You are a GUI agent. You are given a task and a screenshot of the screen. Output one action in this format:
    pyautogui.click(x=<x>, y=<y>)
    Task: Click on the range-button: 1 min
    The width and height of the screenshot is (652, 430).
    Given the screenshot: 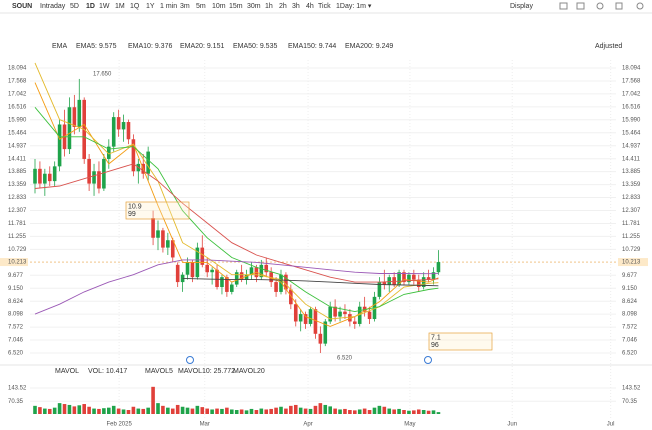 What is the action you would take?
    pyautogui.click(x=168, y=6)
    